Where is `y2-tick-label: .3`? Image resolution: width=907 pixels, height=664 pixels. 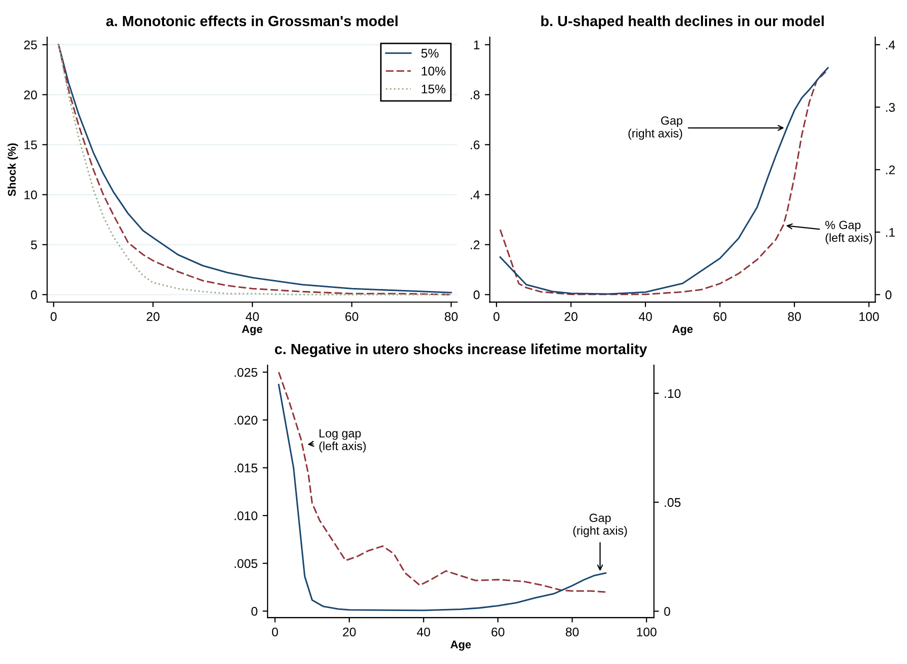 y2-tick-label: .3 is located at coordinates (890, 107).